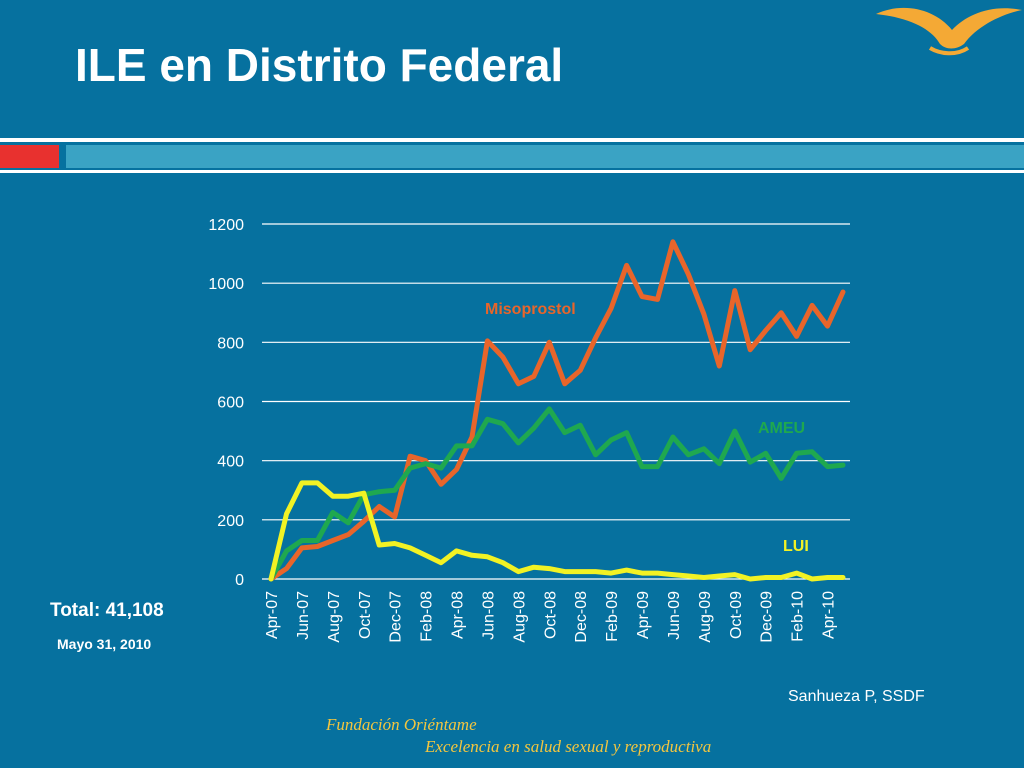 Image resolution: width=1024 pixels, height=768 pixels. Describe the element at coordinates (512, 140) in the screenshot. I see `header-divider-line` at that location.